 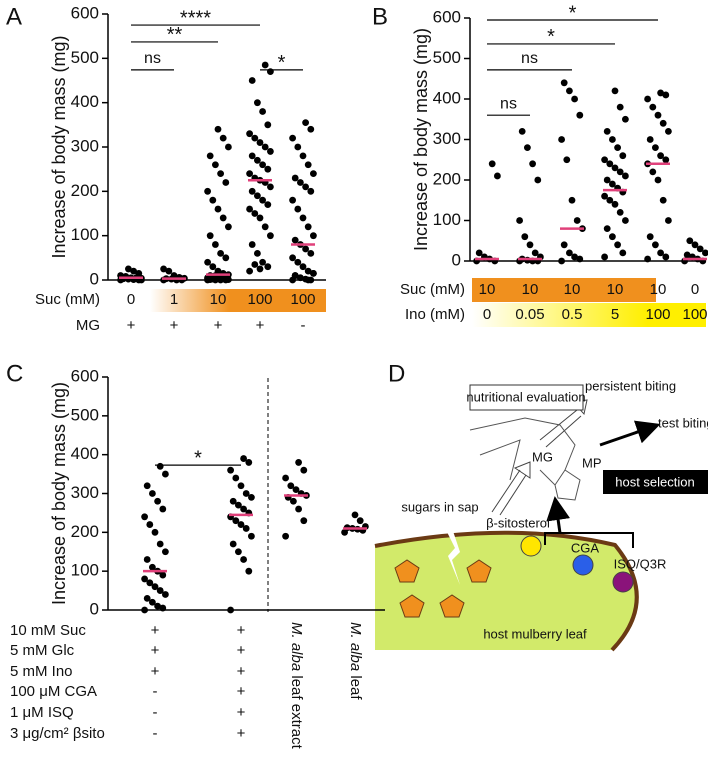 I want to click on y-tick-label: 500, so click(x=85, y=57).